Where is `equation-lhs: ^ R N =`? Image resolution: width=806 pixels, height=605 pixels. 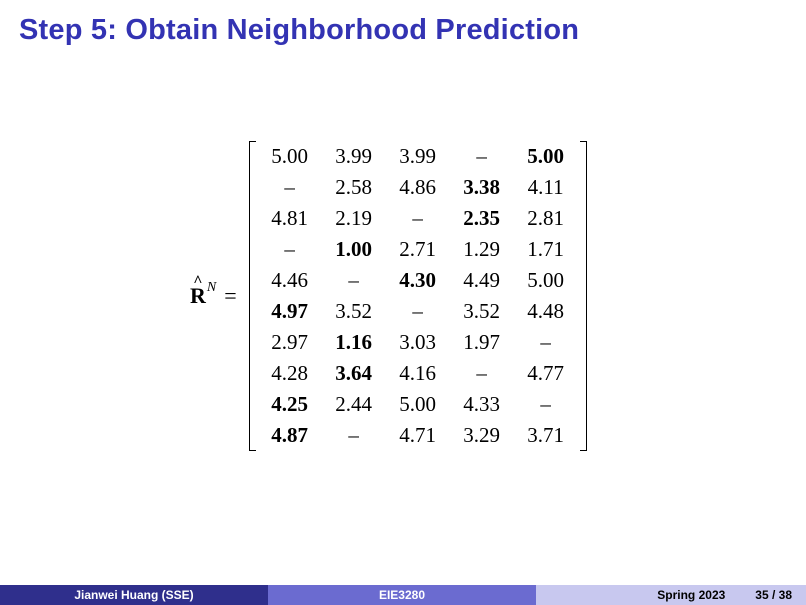 equation-lhs: ^ R N = is located at coordinates (213, 291).